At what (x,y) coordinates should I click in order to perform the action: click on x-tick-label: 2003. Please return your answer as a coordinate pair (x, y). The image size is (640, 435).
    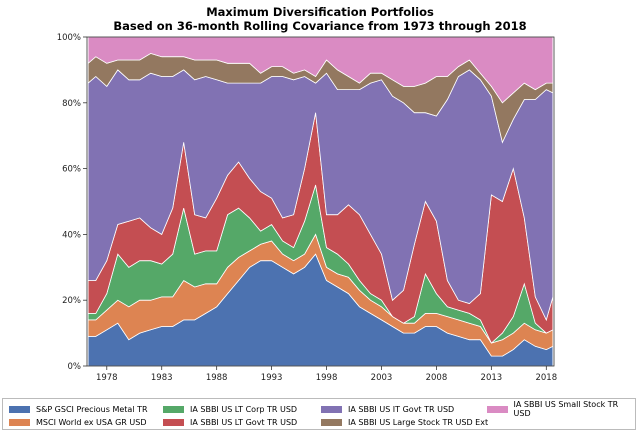
    Looking at the image, I should click on (382, 378).